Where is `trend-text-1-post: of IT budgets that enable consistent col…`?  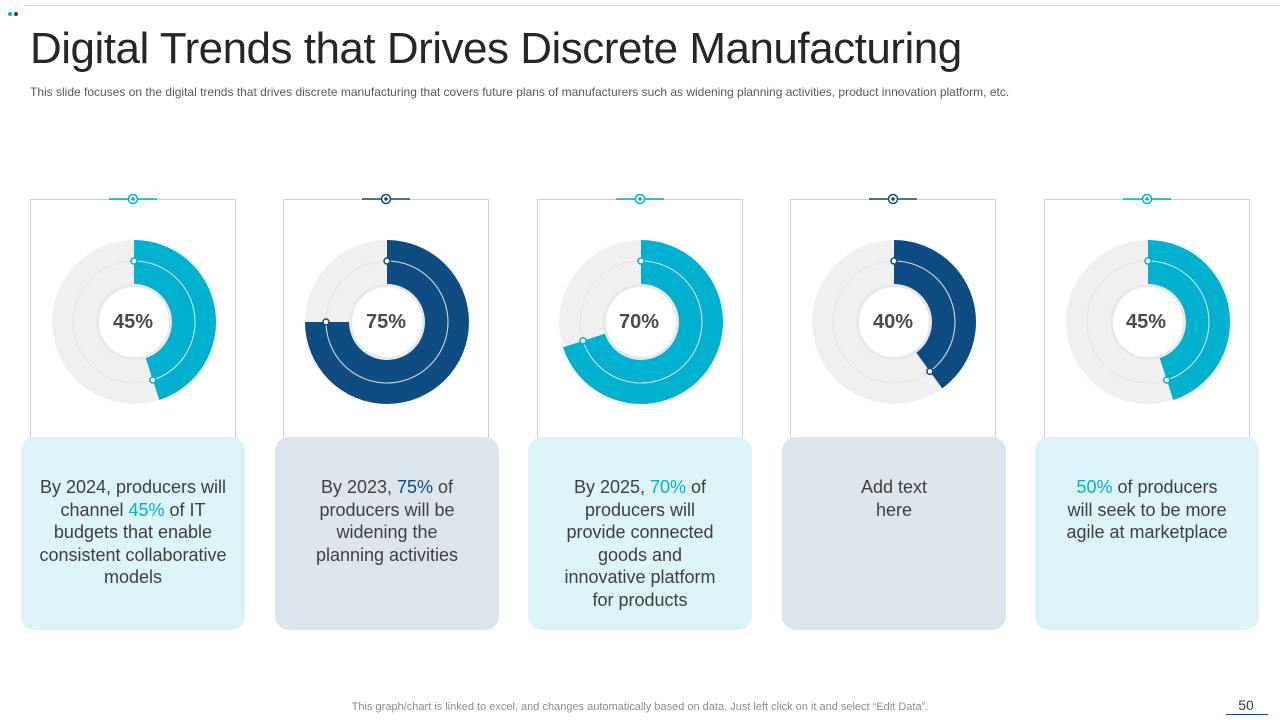 trend-text-1-post: of IT budgets that enable consistent col… is located at coordinates (133, 543).